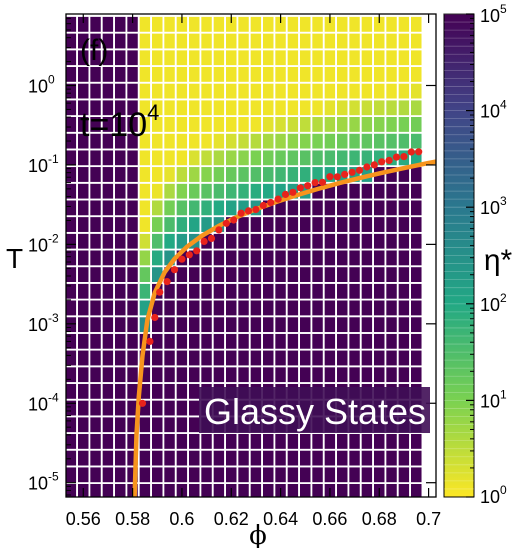 The height and width of the screenshot is (548, 532). Describe the element at coordinates (53, 397) in the screenshot. I see `y-tick-exponent: -4` at that location.